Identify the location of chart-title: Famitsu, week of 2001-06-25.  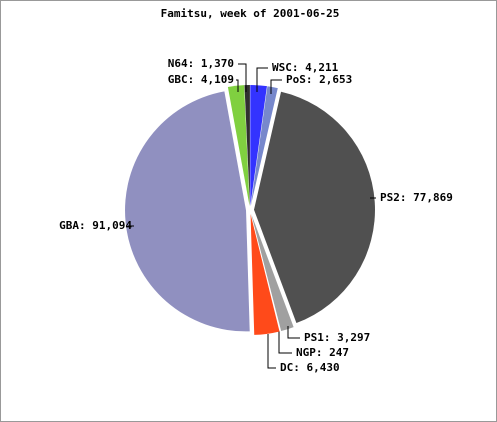
(250, 13).